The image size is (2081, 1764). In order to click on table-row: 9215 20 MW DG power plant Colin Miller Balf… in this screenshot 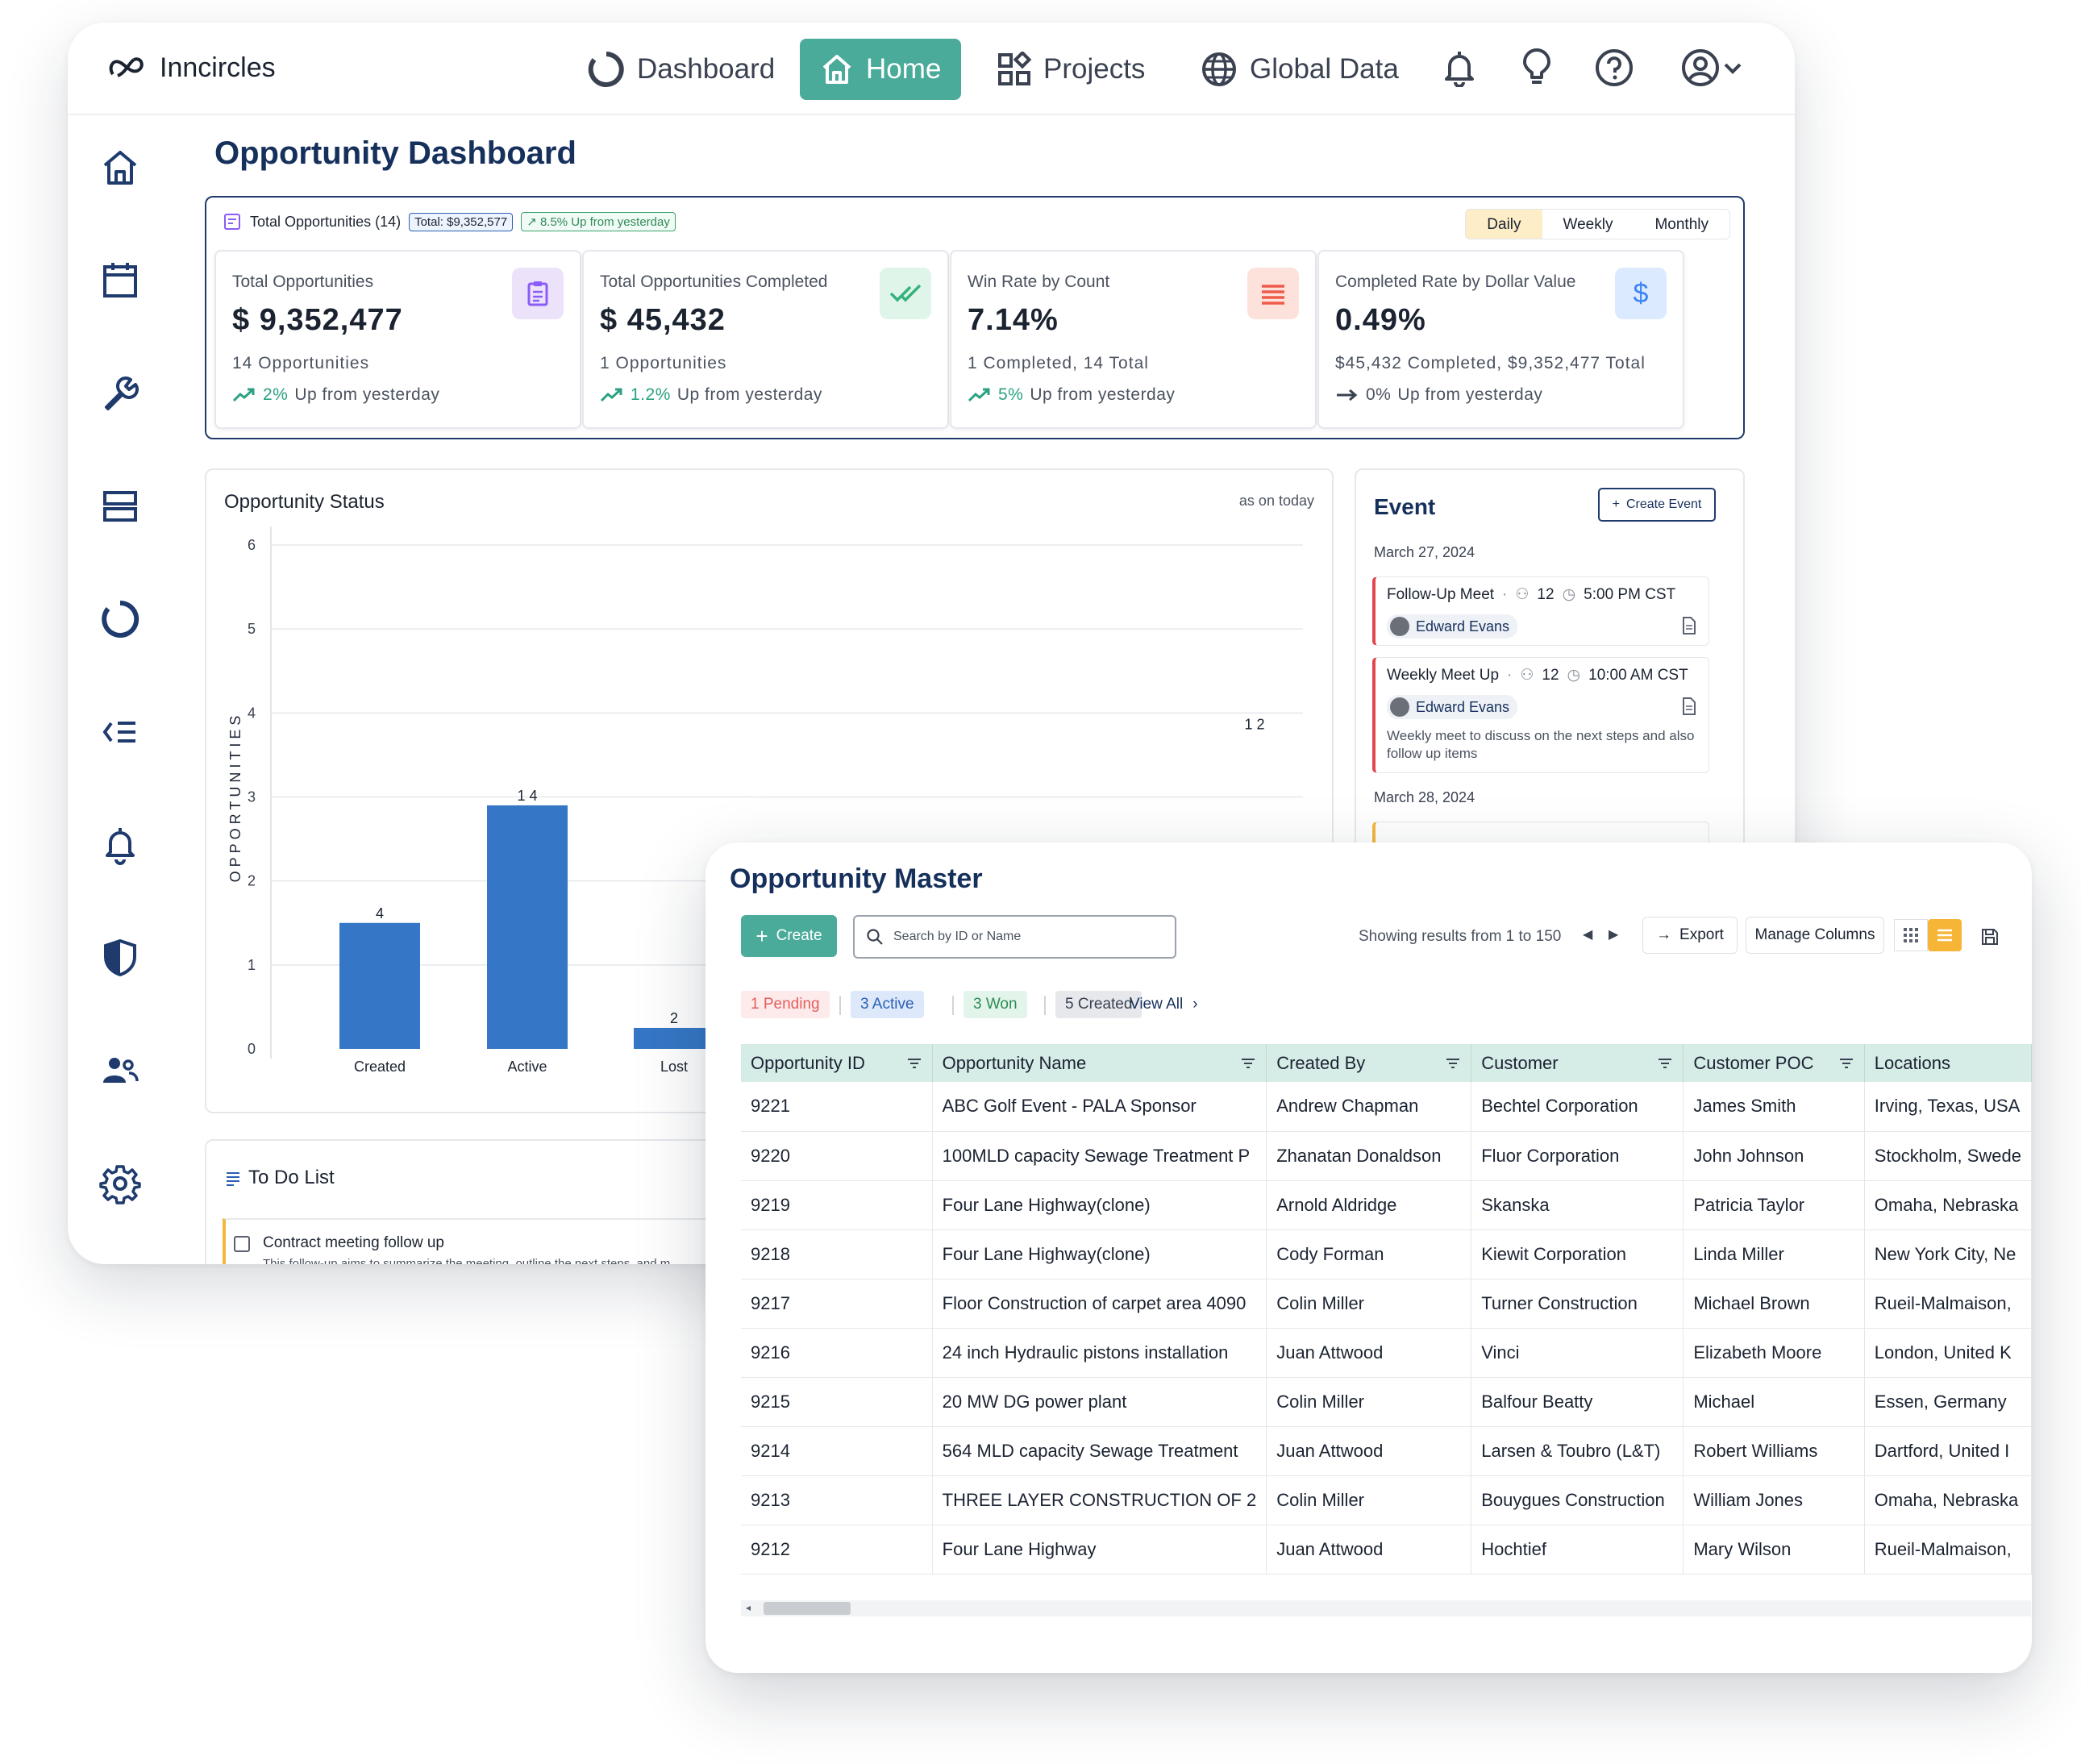, I will do `click(1386, 1402)`.